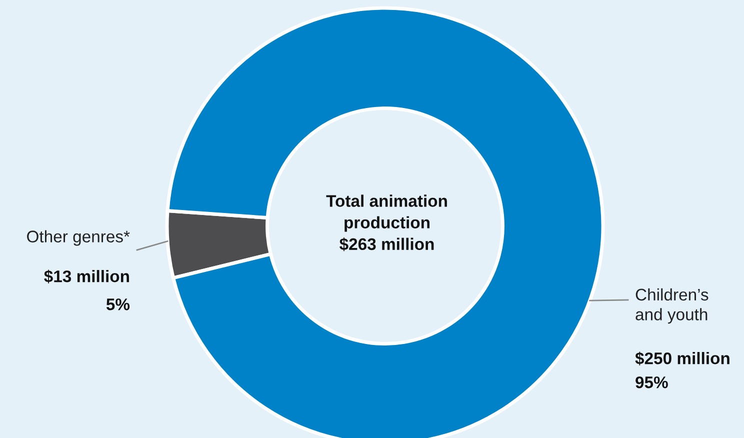  What do you see at coordinates (118, 304) in the screenshot?
I see `text: 5%` at bounding box center [118, 304].